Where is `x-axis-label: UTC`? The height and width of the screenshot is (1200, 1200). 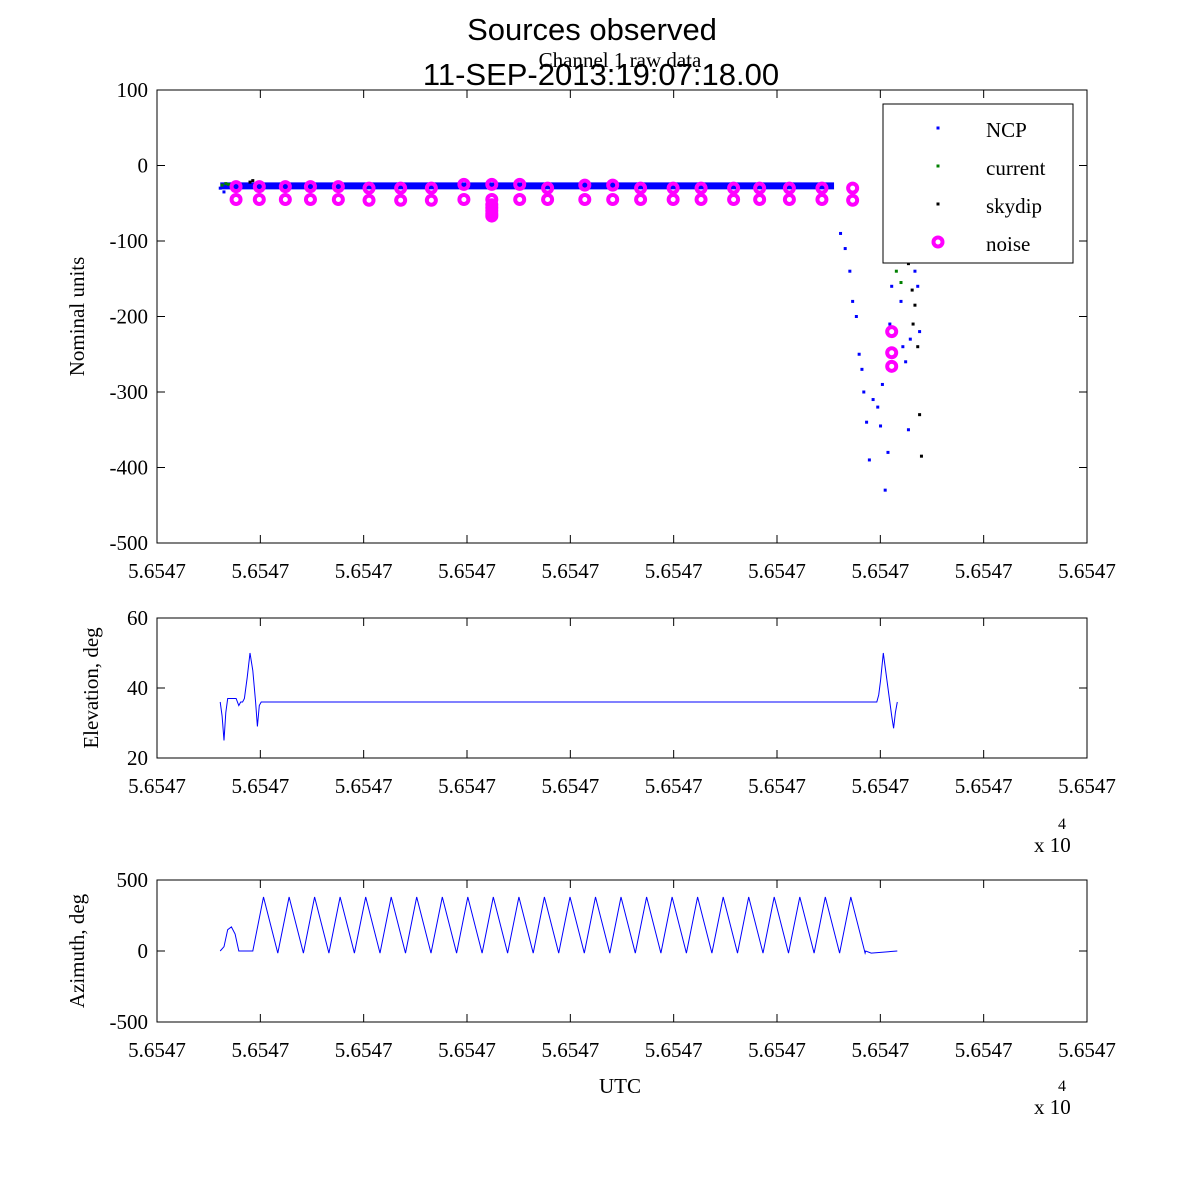
x-axis-label: UTC is located at coordinates (620, 1086).